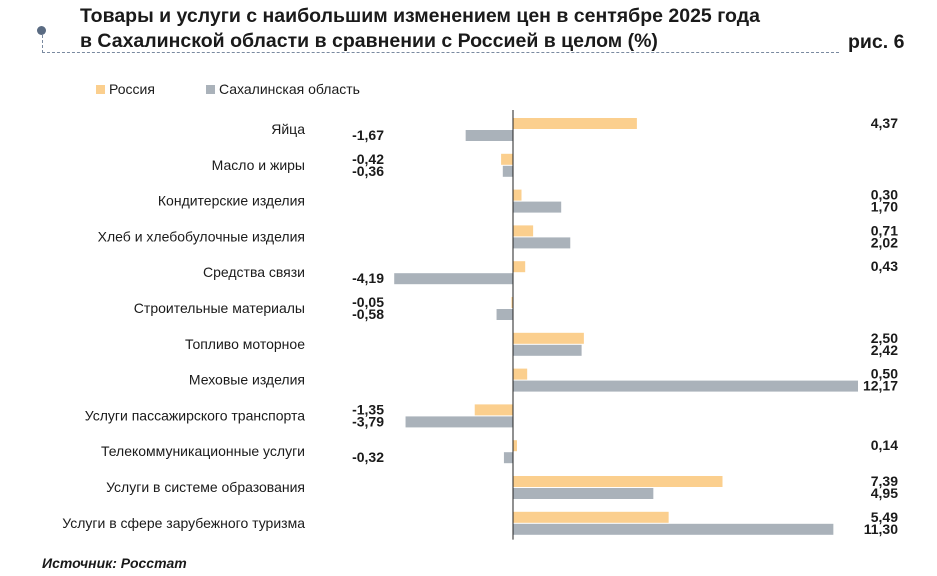  I want to click on value-label-sakhalin: -3,79, so click(368, 421).